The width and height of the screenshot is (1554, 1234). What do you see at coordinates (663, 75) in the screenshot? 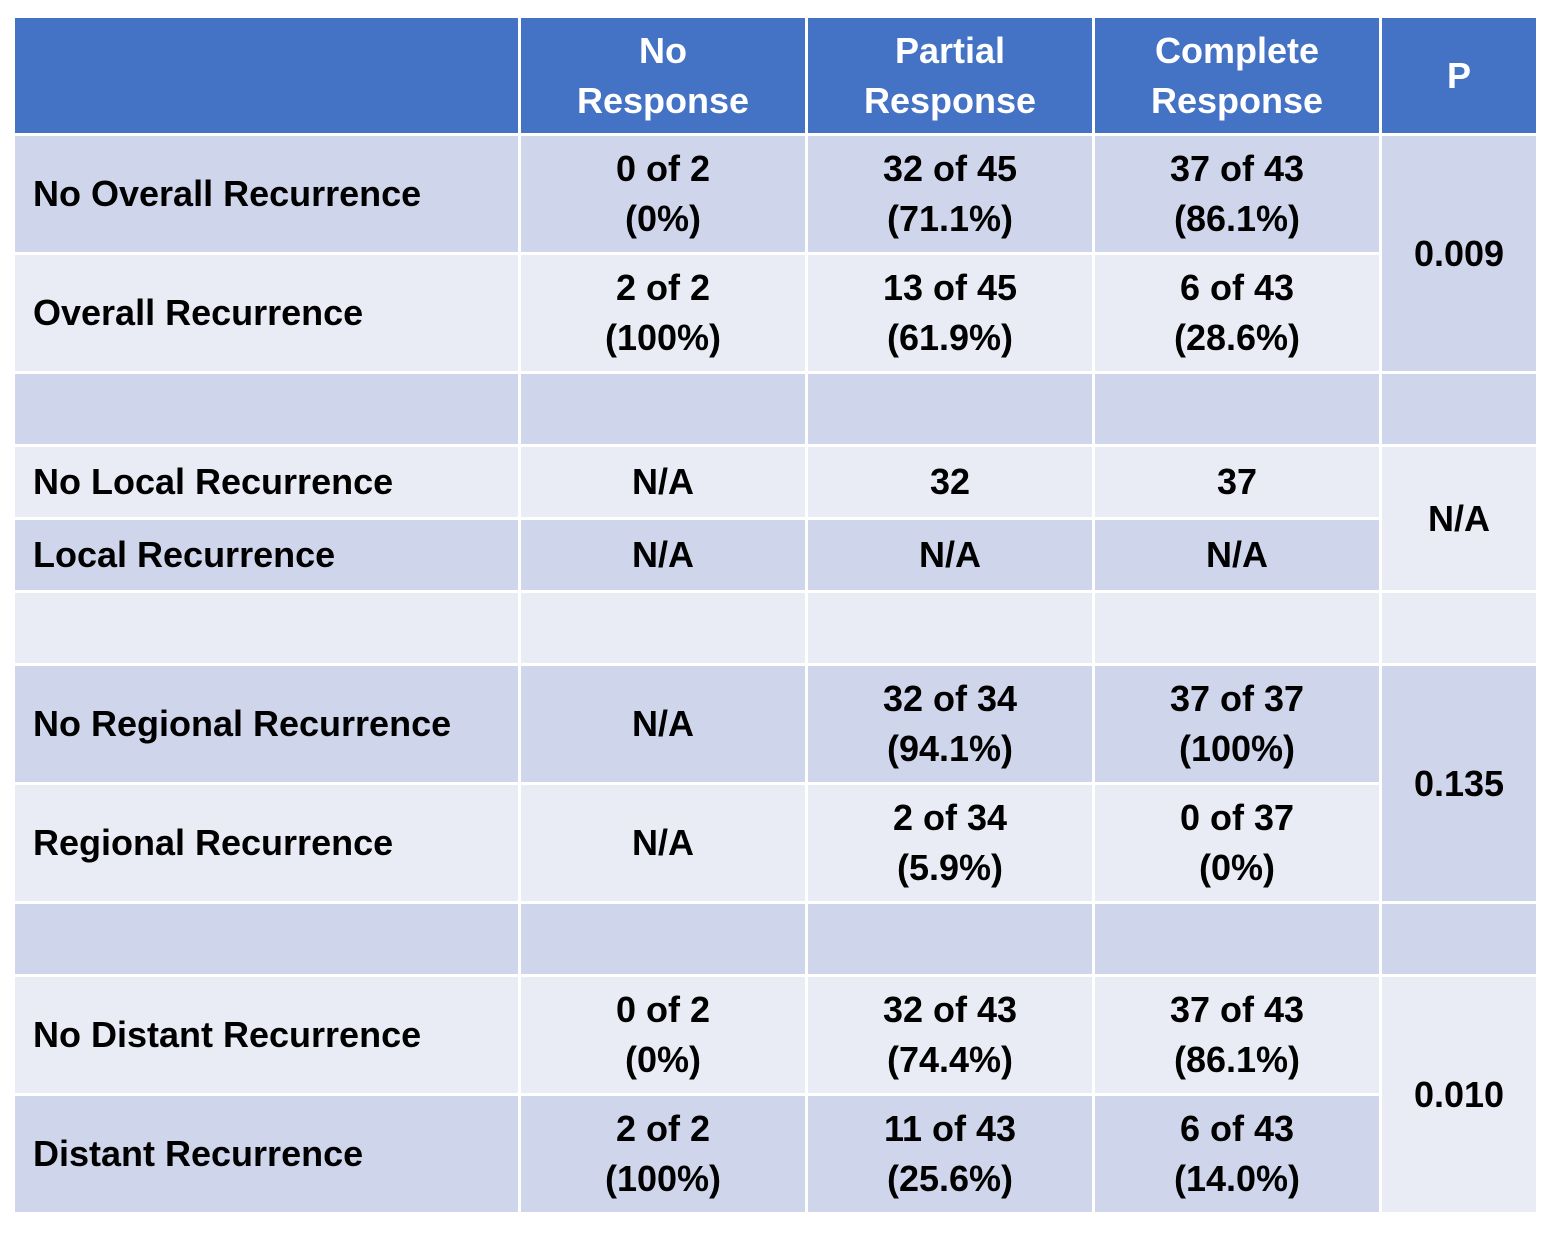
I see `header-no-response: No Response` at bounding box center [663, 75].